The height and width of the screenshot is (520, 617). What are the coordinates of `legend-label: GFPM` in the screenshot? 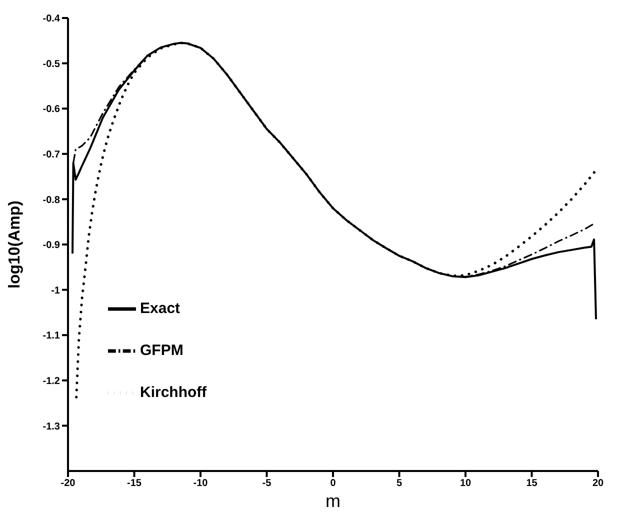 It's located at (162, 350).